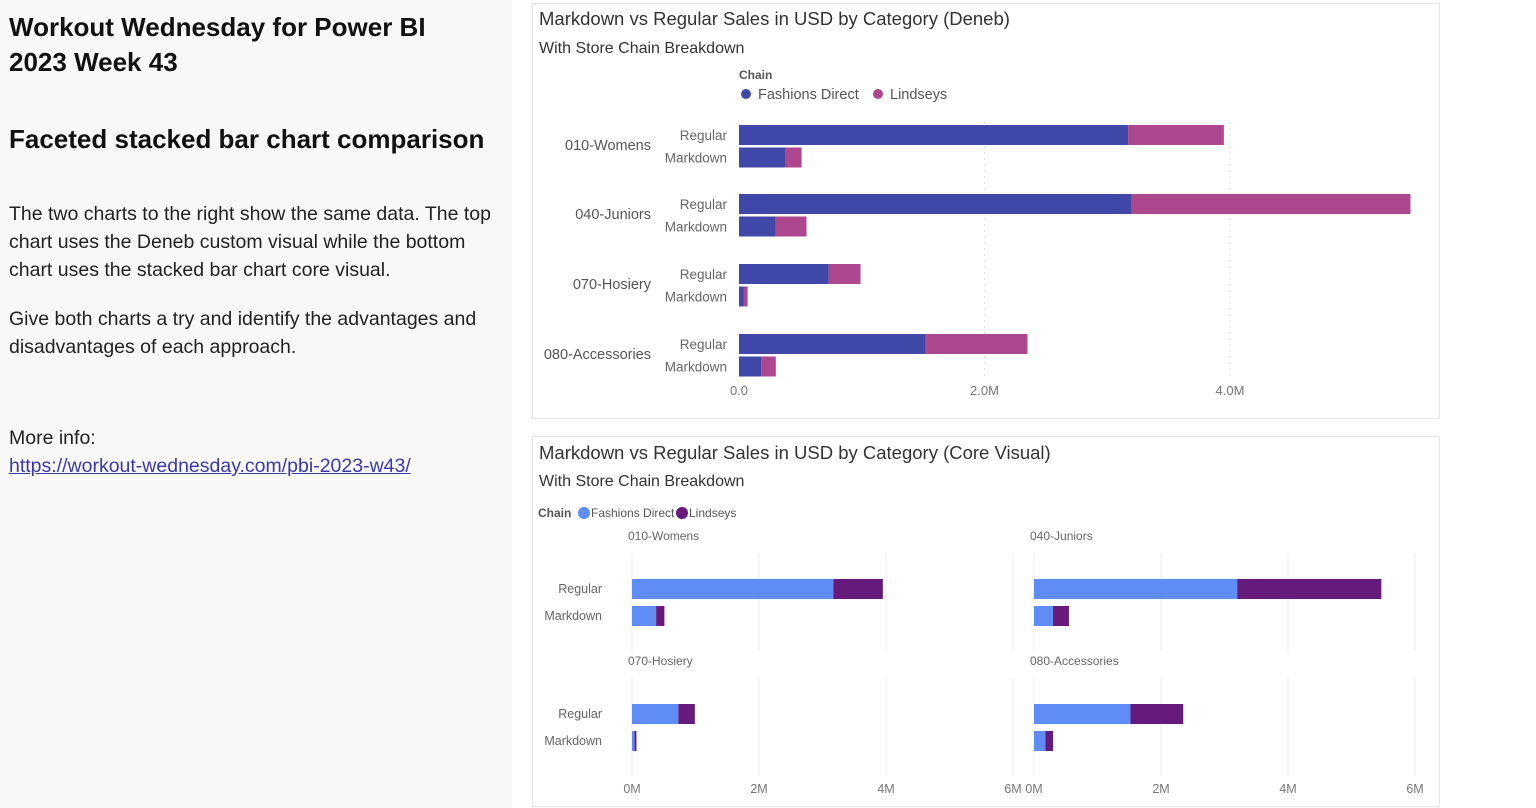  I want to click on facet-title: 010-Womens, so click(663, 536).